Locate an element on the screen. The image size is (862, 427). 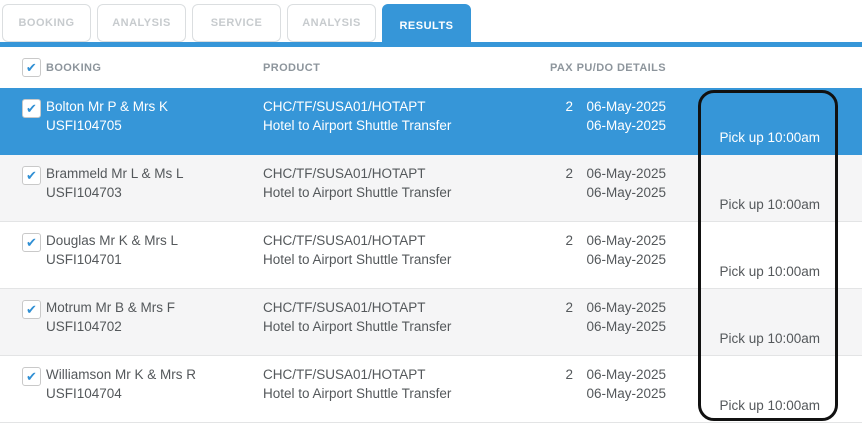
guest-name: Brammeld Mr L & Ms L is located at coordinates (115, 173).